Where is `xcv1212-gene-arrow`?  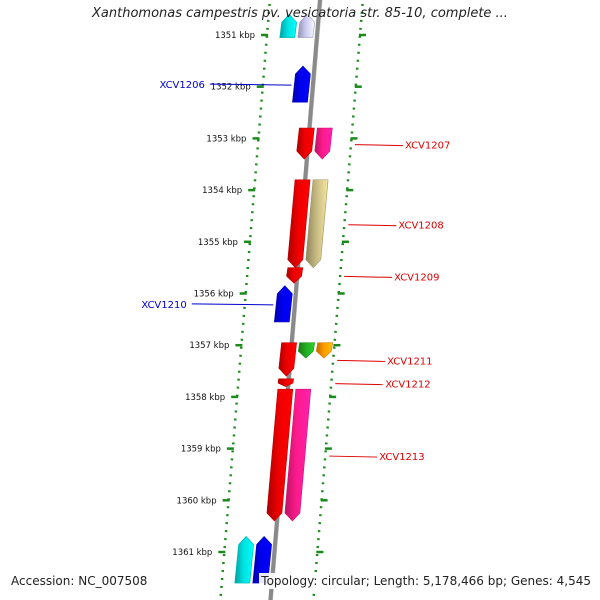
xcv1212-gene-arrow is located at coordinates (285, 382).